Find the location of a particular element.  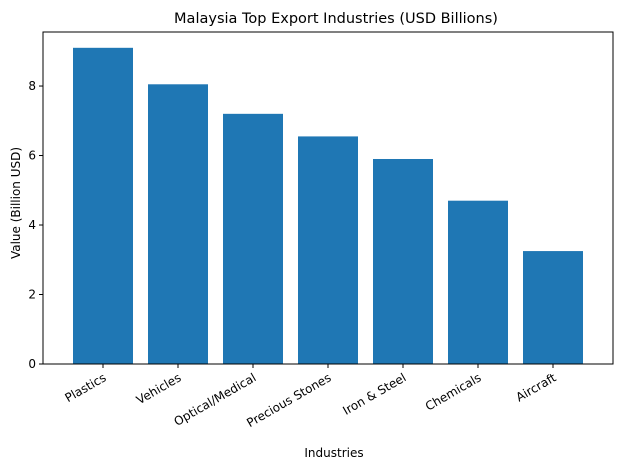

x-tick-label: Iron & Steel is located at coordinates (374, 393).